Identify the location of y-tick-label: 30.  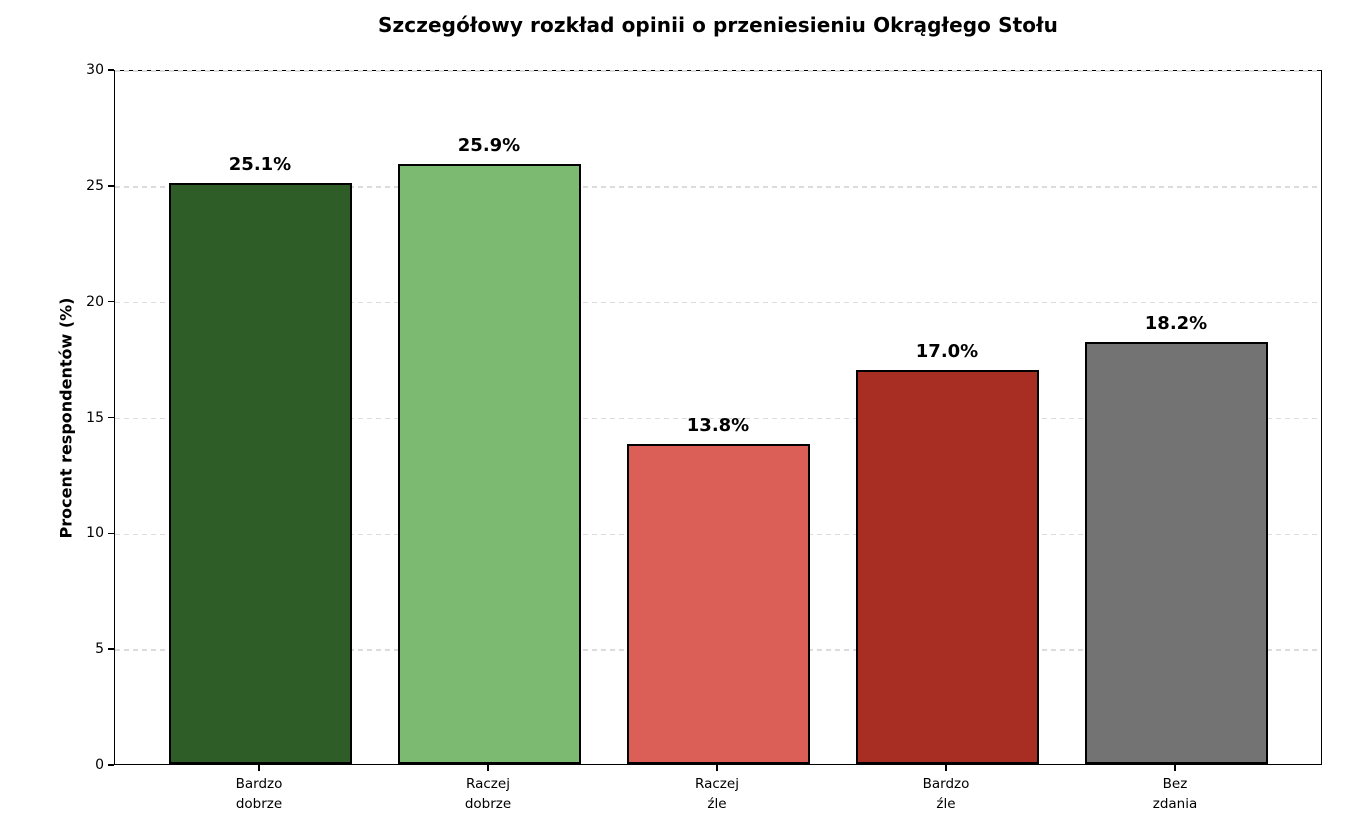
(95, 70).